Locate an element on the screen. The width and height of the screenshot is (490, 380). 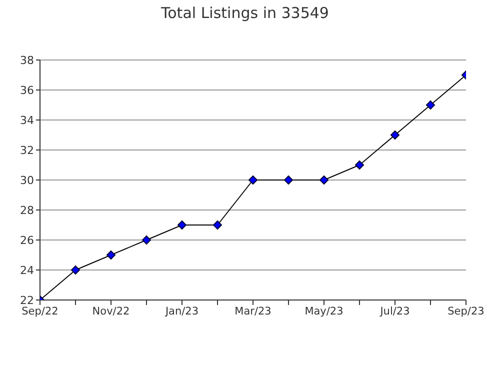
y-tick-label: 36 is located at coordinates (27, 90).